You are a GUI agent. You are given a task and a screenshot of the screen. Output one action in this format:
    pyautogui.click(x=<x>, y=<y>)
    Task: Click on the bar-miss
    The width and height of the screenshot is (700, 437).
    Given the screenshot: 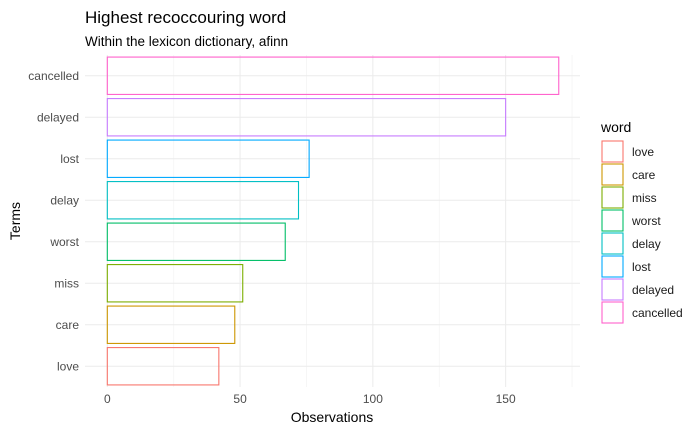 What is the action you would take?
    pyautogui.click(x=175, y=283)
    